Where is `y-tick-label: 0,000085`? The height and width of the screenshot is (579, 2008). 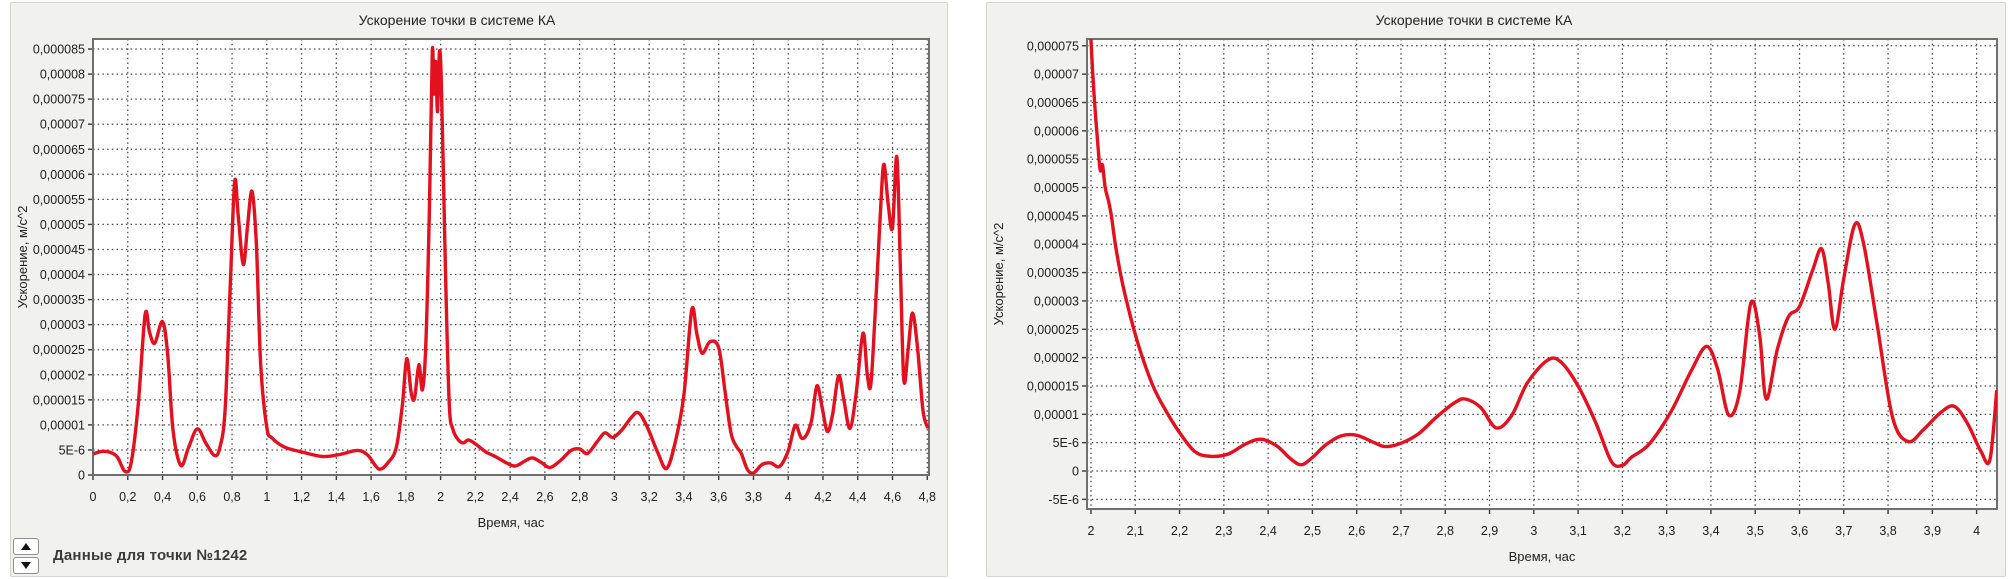 y-tick-label: 0,000085 is located at coordinates (59, 50).